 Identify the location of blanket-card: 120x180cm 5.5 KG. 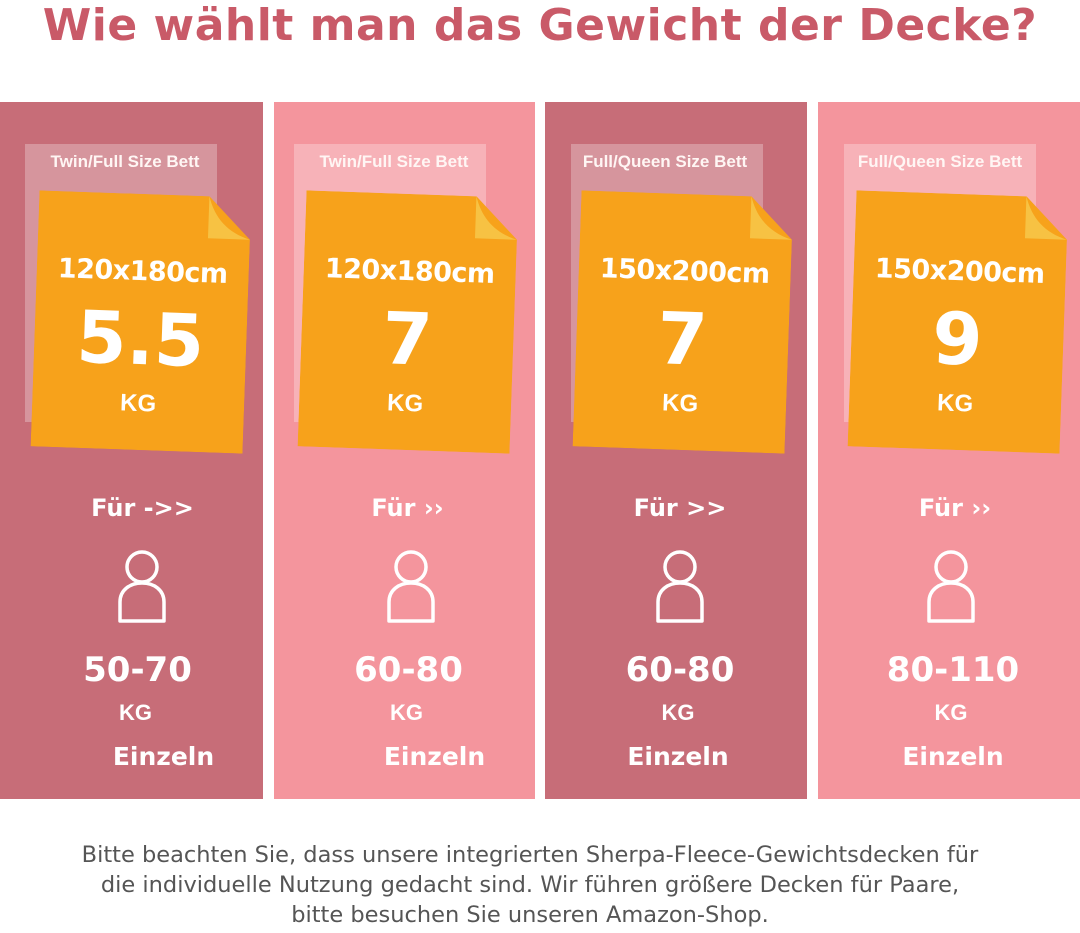
(141, 322).